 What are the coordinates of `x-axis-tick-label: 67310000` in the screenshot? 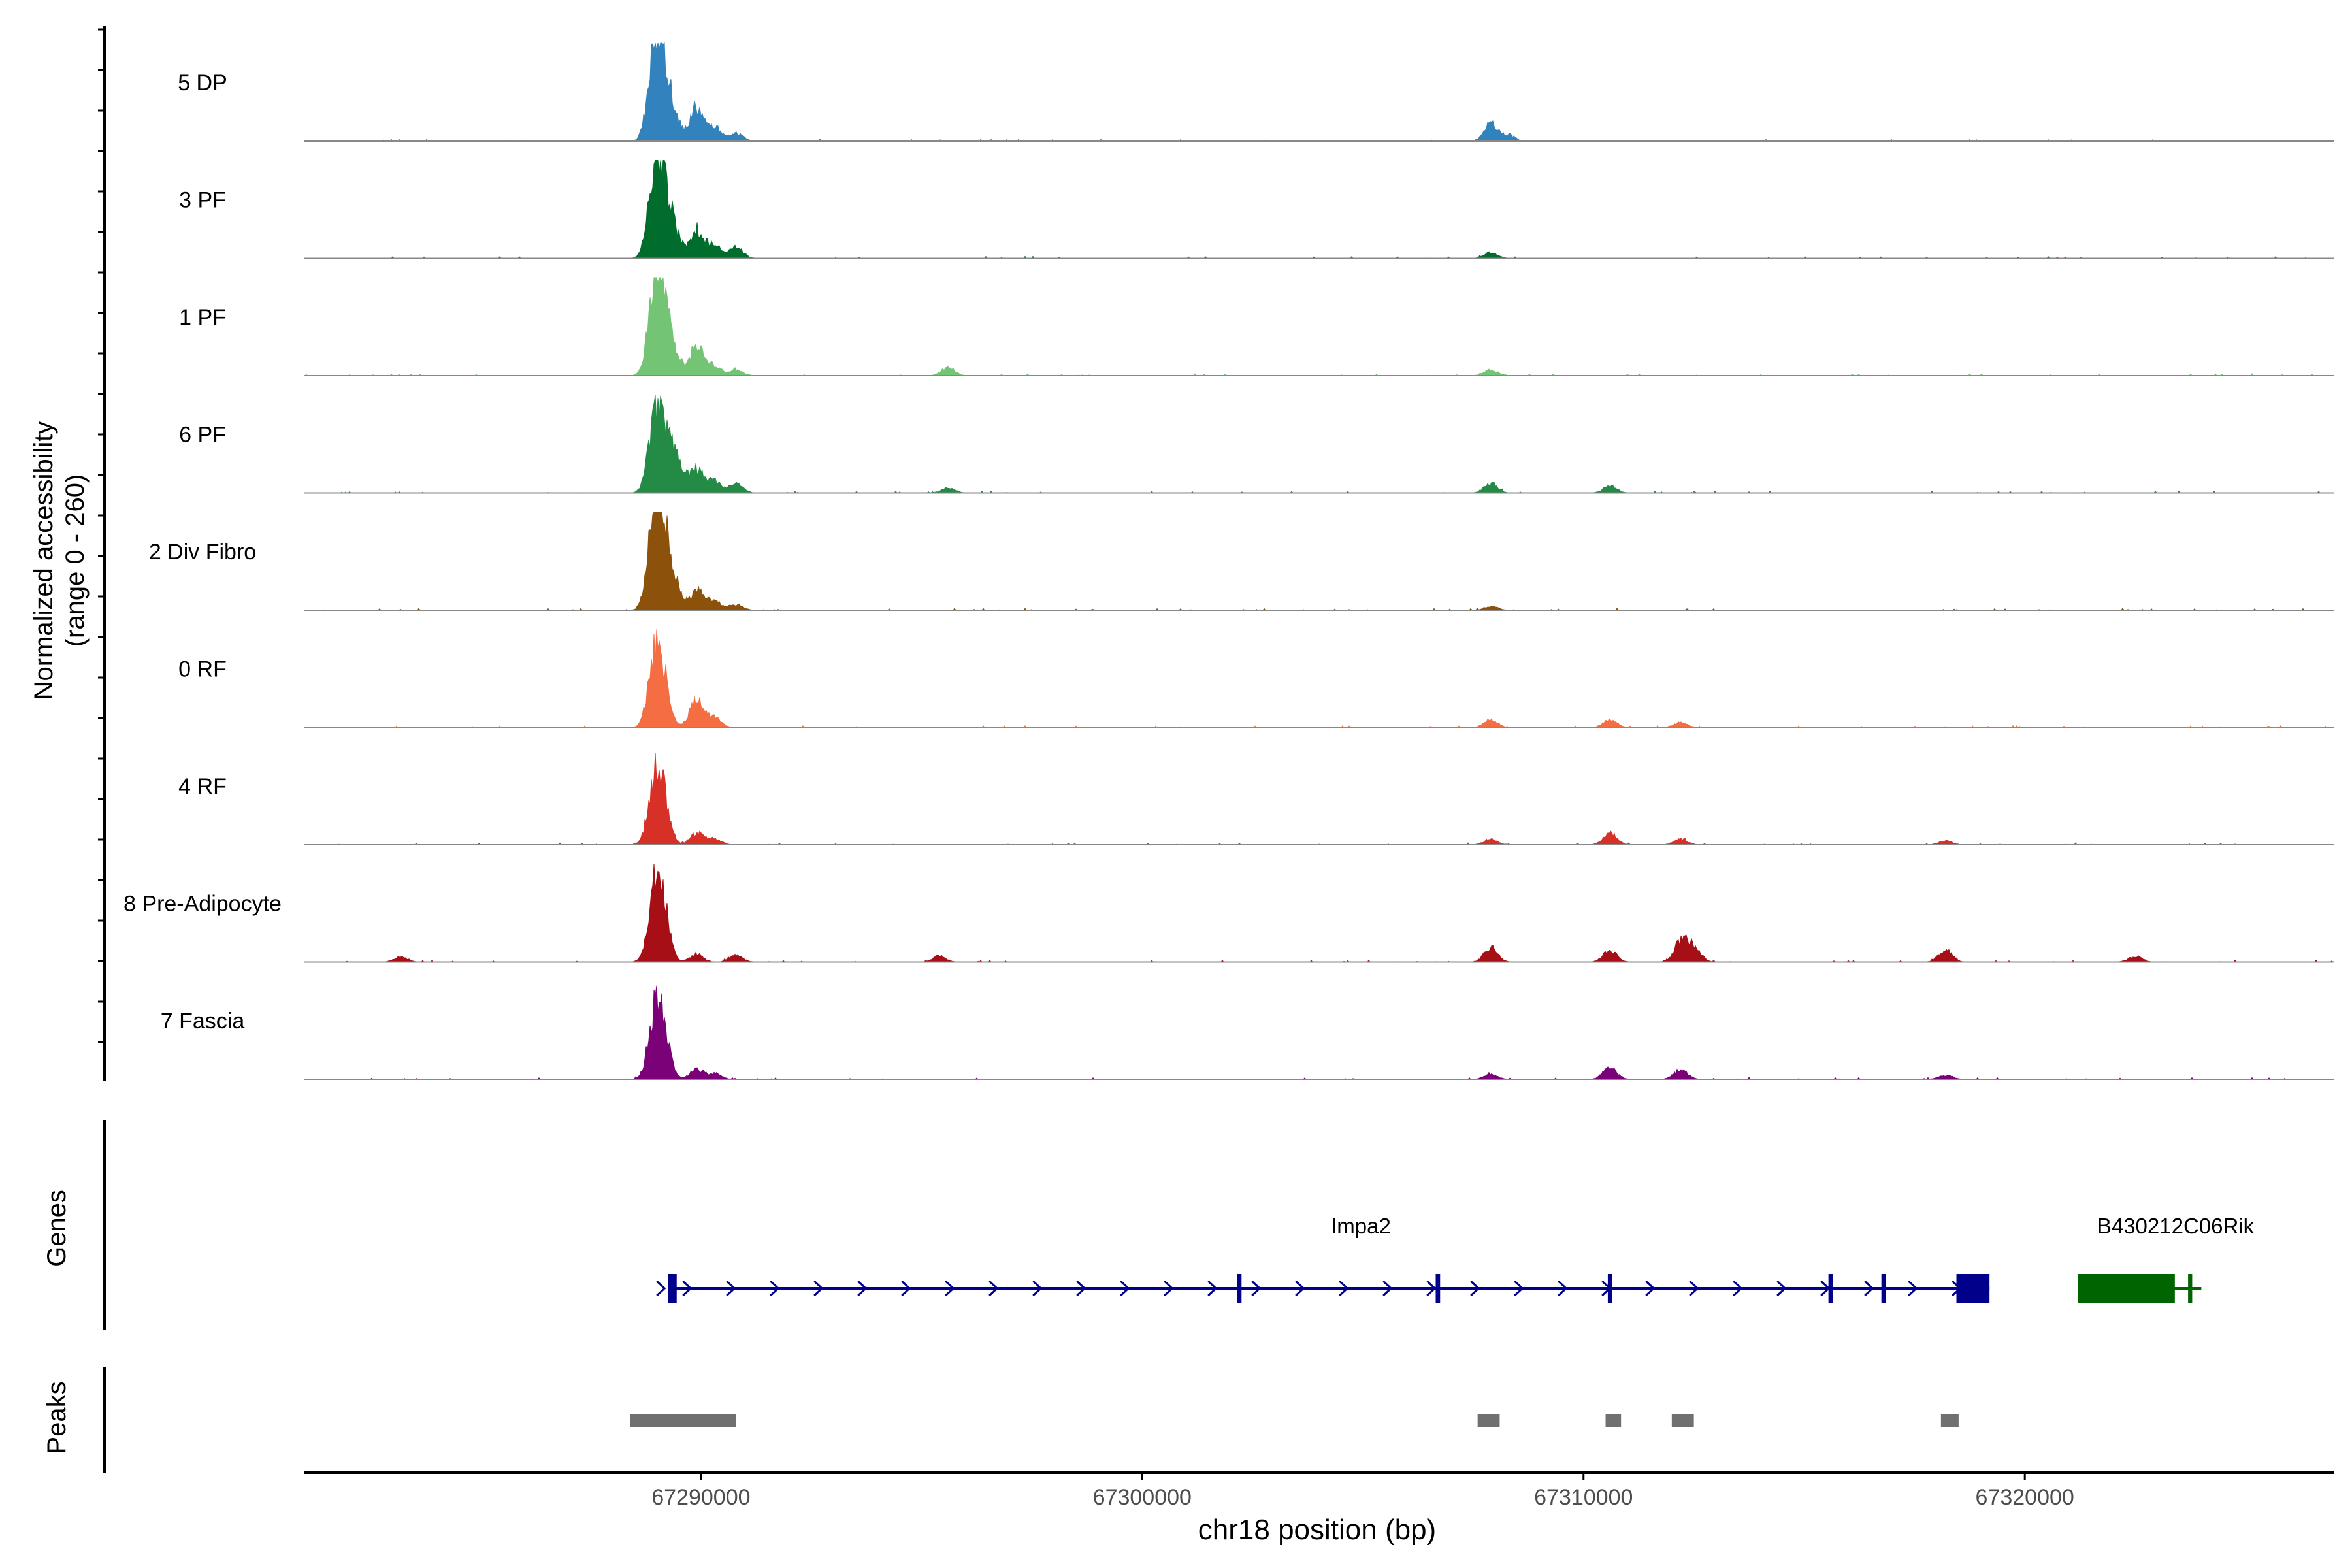 It's located at (1583, 1497).